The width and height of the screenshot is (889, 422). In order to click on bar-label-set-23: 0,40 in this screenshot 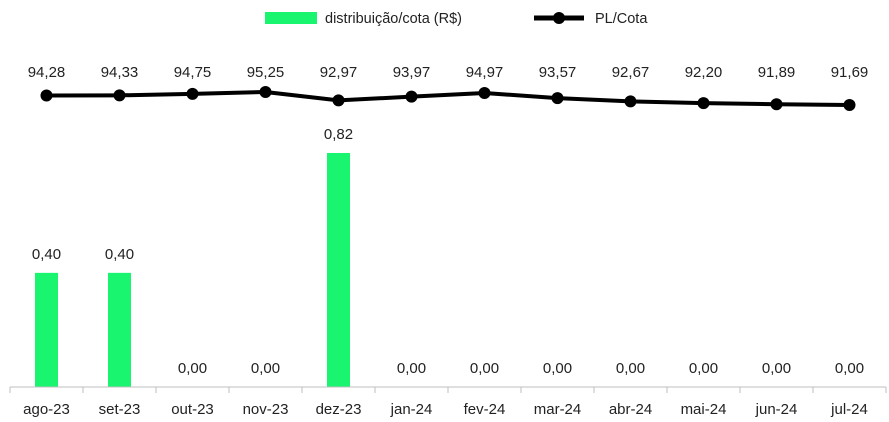, I will do `click(119, 254)`.